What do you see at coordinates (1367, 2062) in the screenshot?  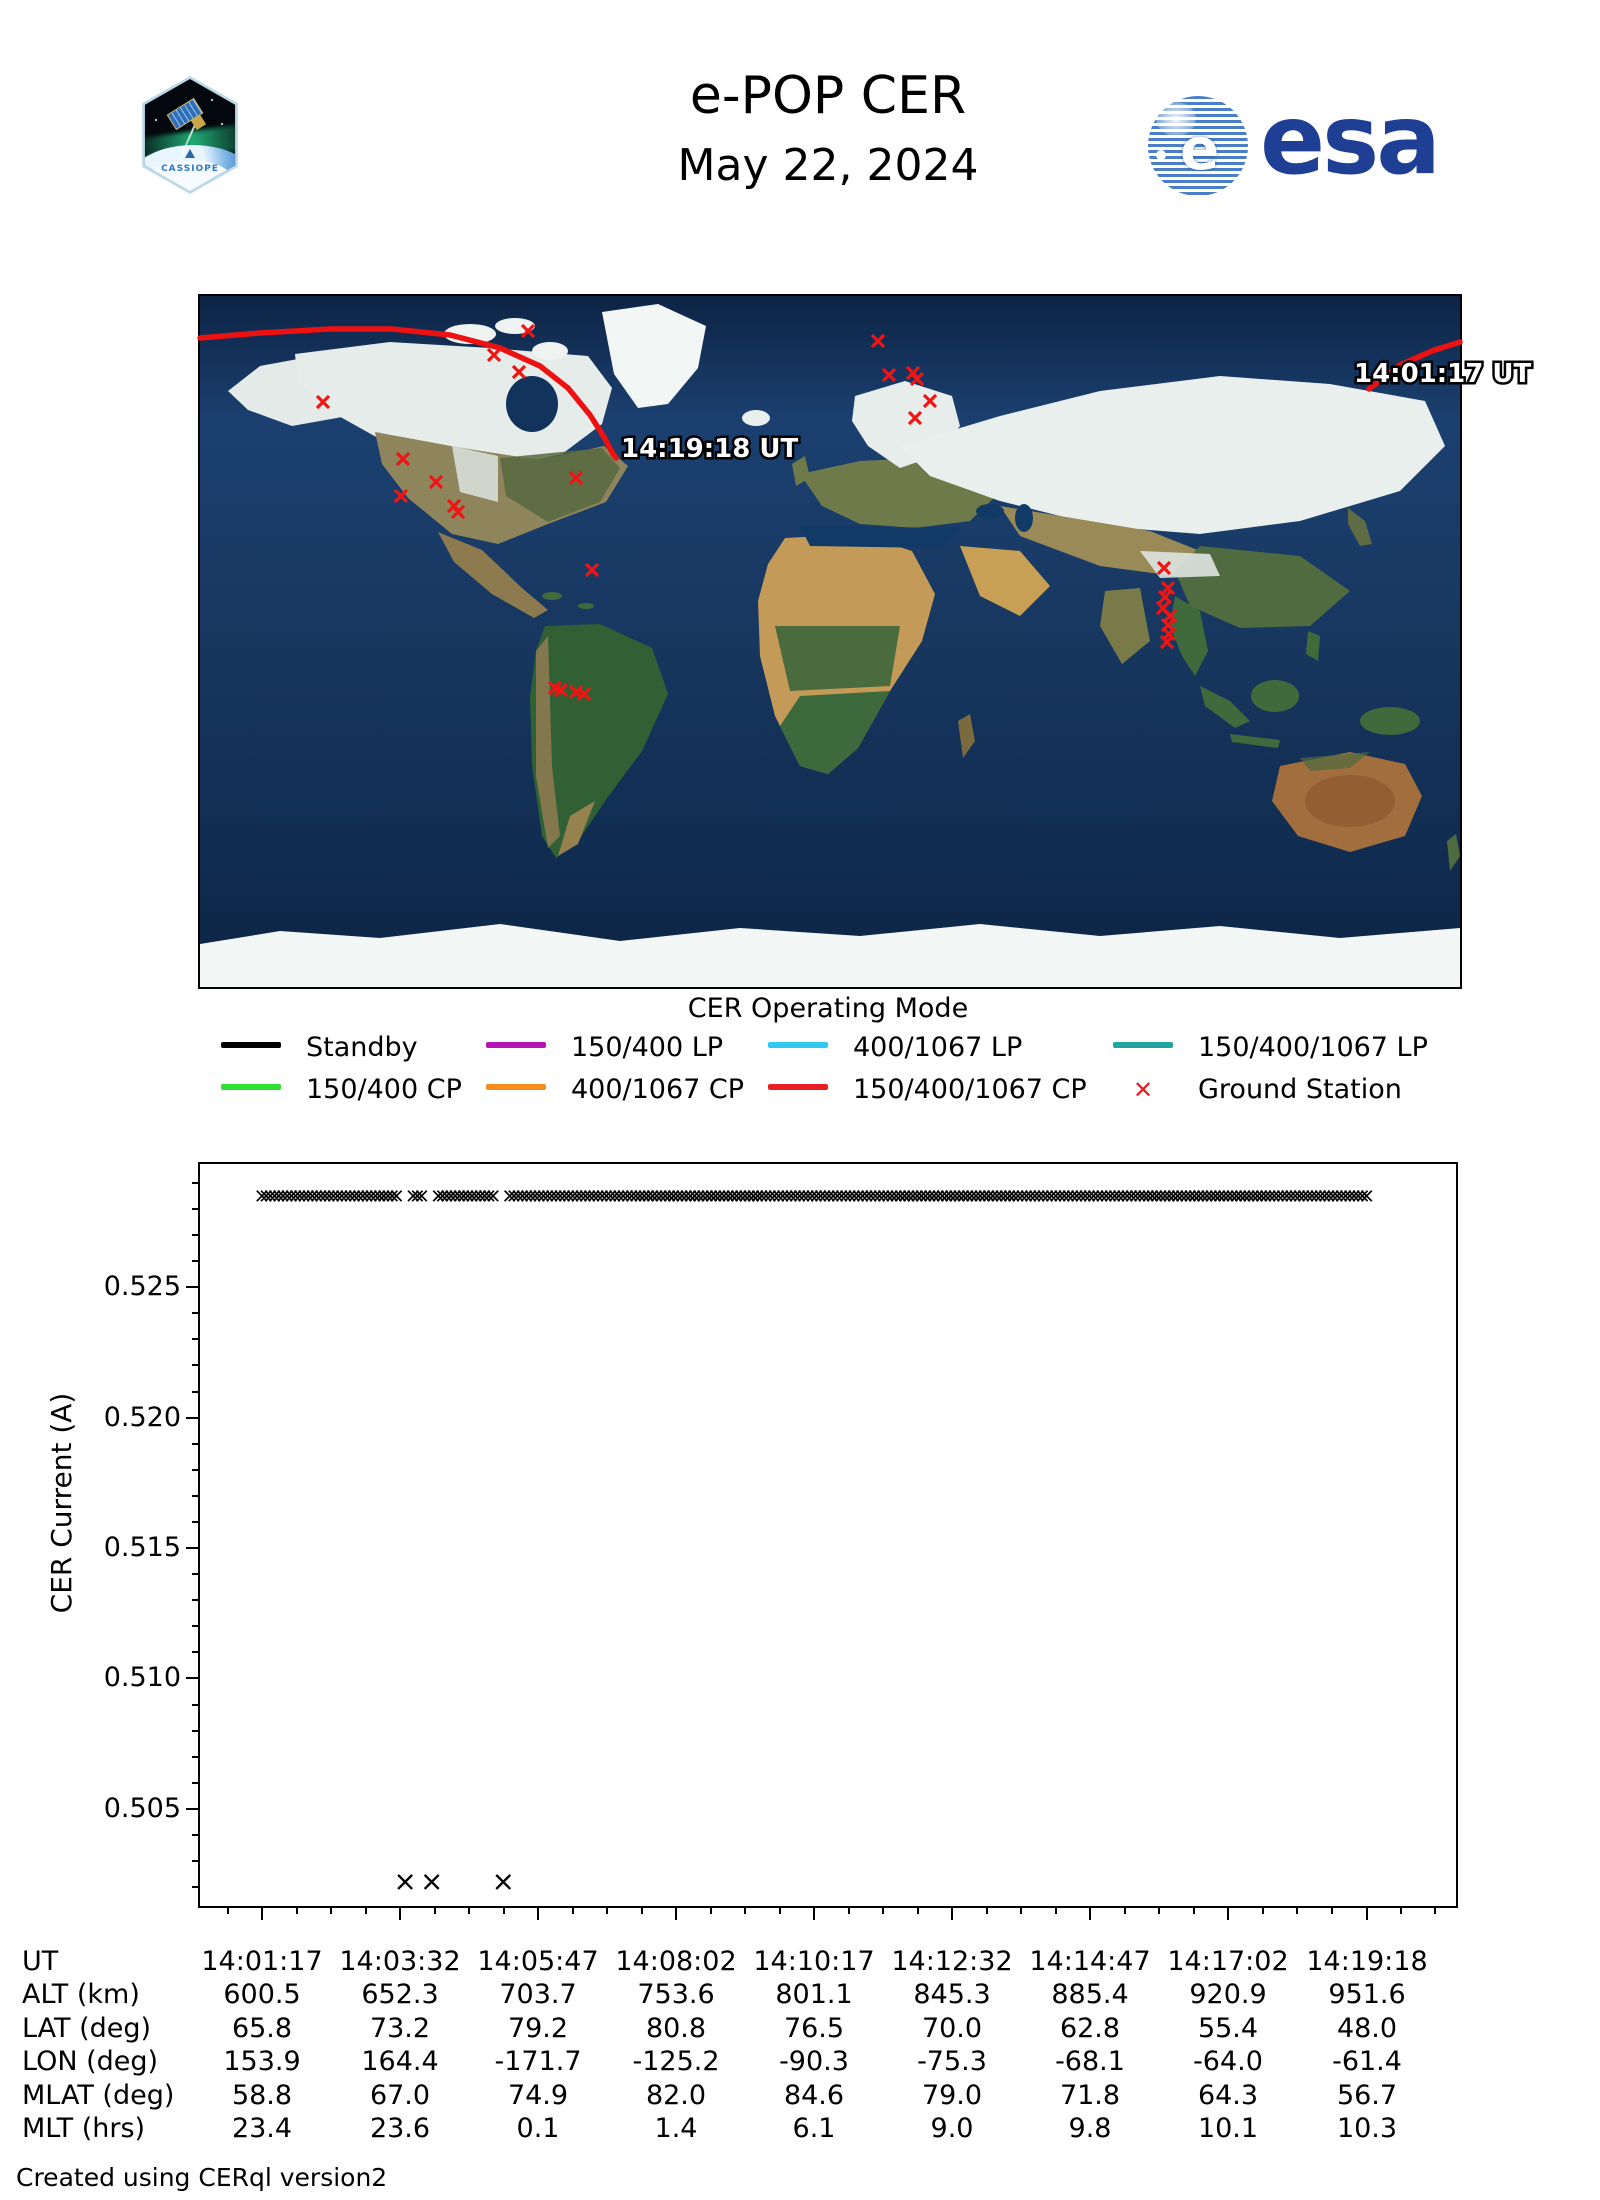 I see `table-cell: -61.4` at bounding box center [1367, 2062].